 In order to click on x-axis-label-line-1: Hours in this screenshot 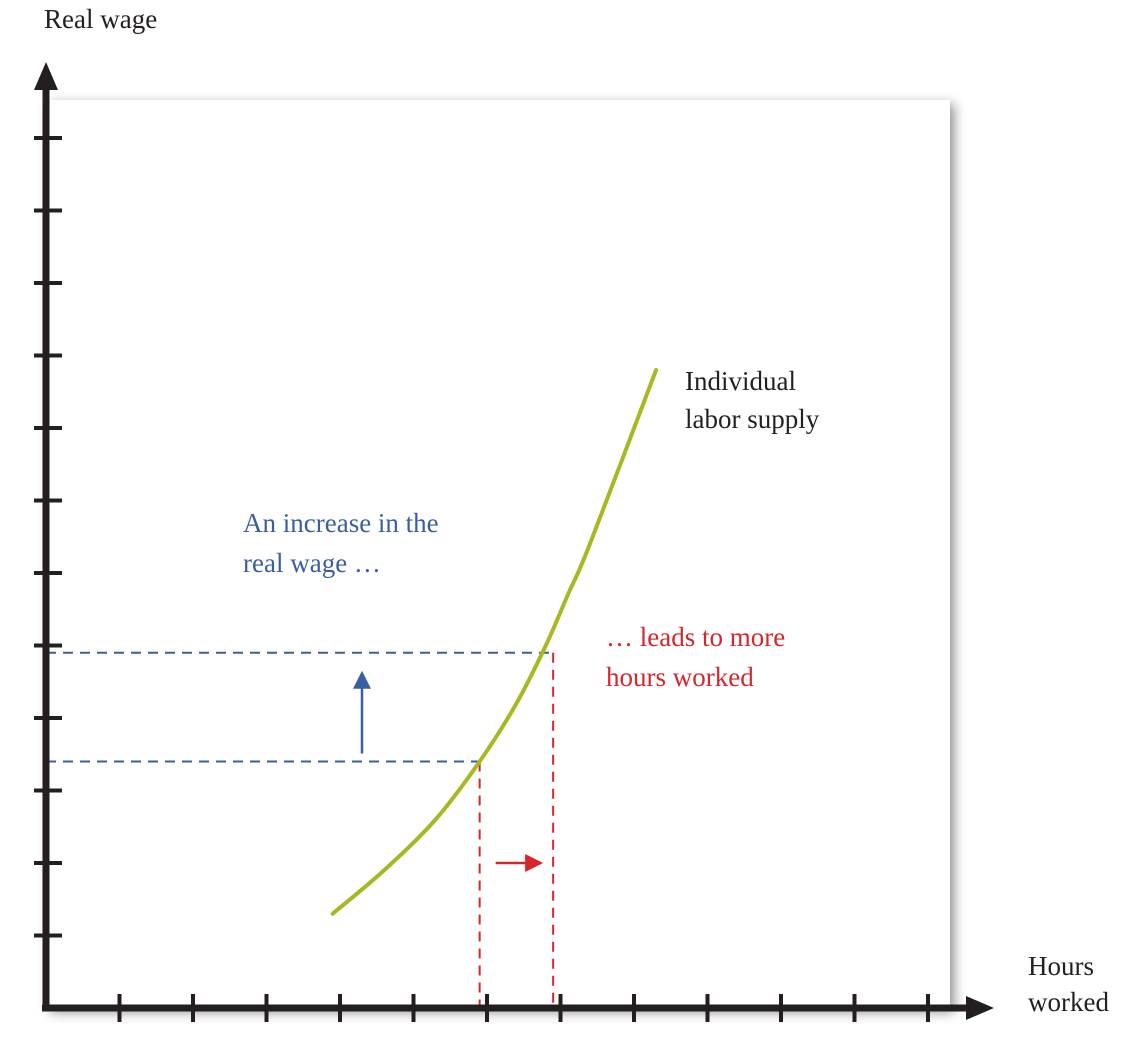, I will do `click(1061, 966)`.